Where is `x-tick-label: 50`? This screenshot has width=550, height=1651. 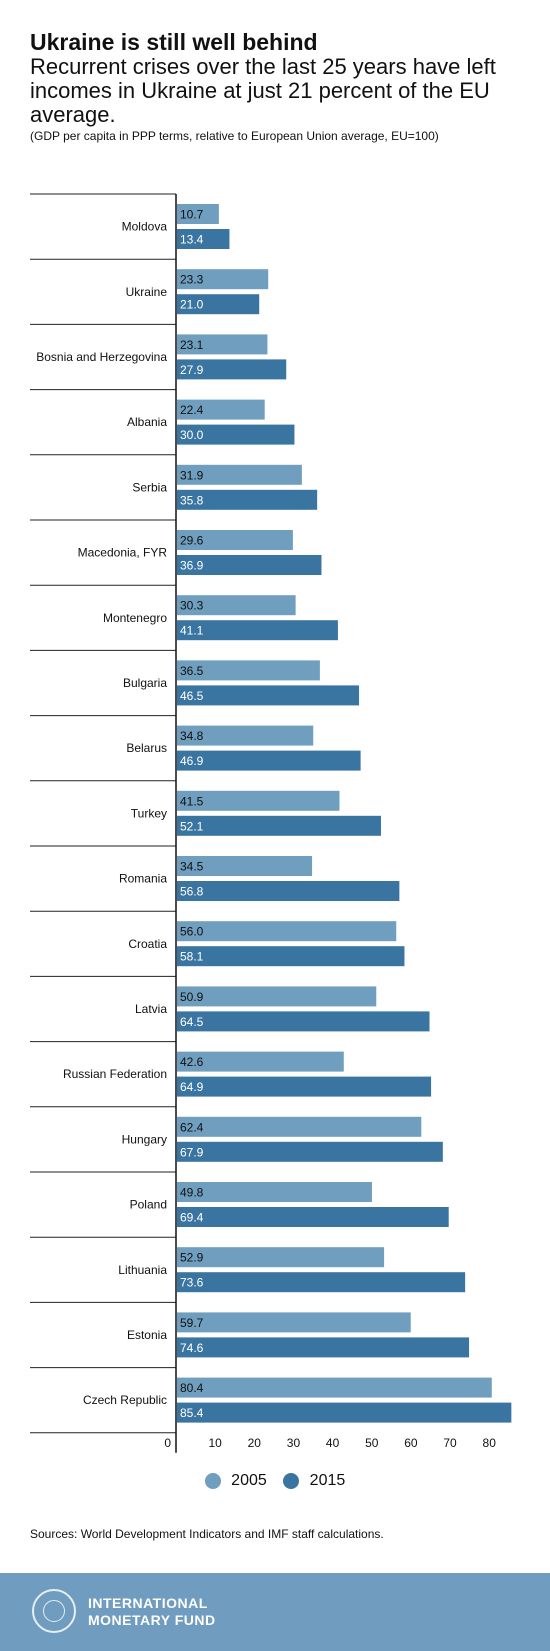
x-tick-label: 50 is located at coordinates (372, 1443).